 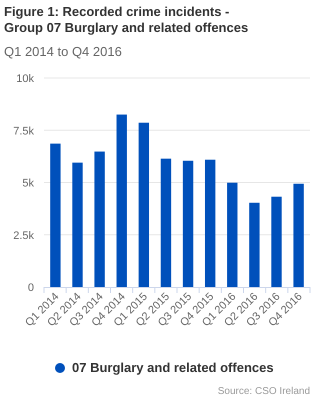 What do you see at coordinates (25, 79) in the screenshot?
I see `y-tick-label: 10k` at bounding box center [25, 79].